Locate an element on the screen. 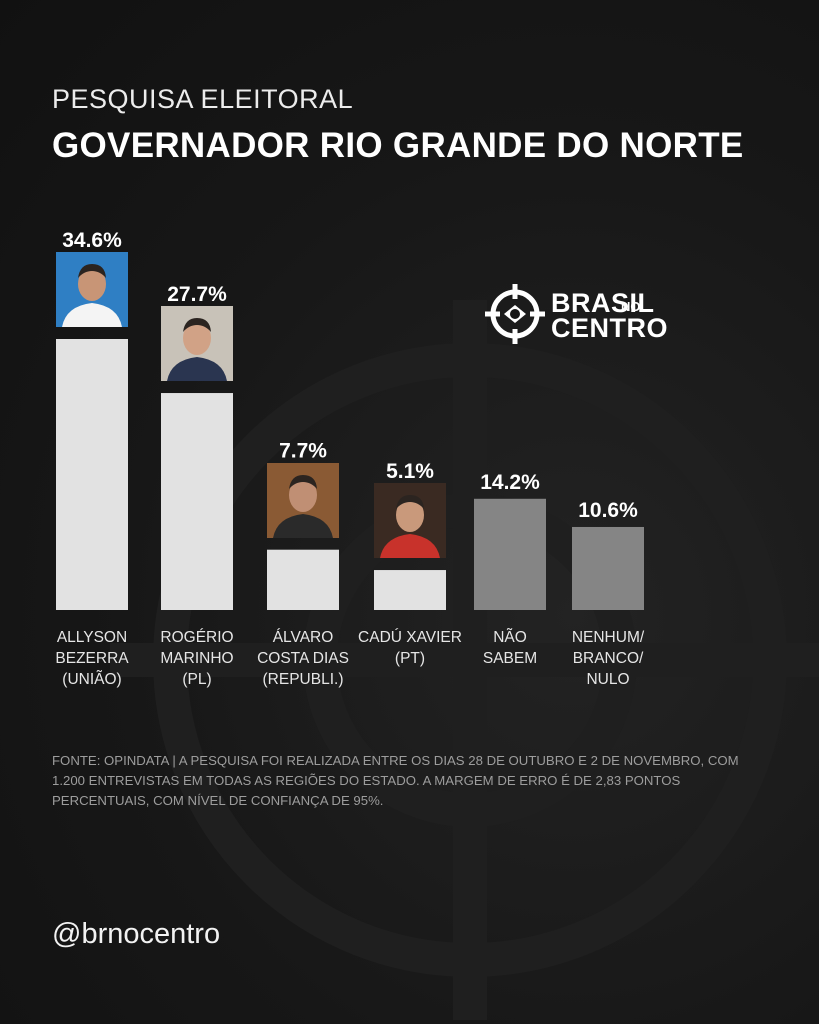 This screenshot has width=819, height=1024. category-label-line: NULO is located at coordinates (608, 679).